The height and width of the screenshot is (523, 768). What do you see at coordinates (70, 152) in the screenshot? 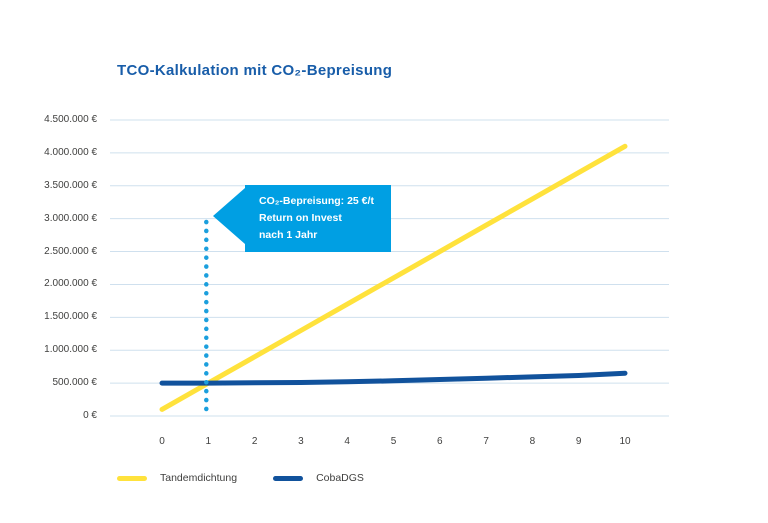
I see `y-tick-label: 4.000.000 €` at bounding box center [70, 152].